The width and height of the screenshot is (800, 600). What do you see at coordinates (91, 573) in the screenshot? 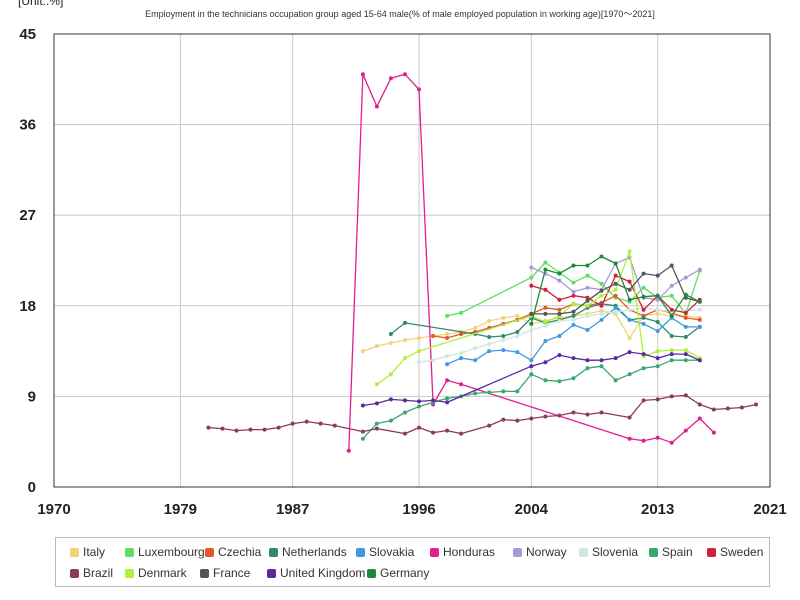
I see `legend-item-brazil: Brazil` at bounding box center [91, 573].